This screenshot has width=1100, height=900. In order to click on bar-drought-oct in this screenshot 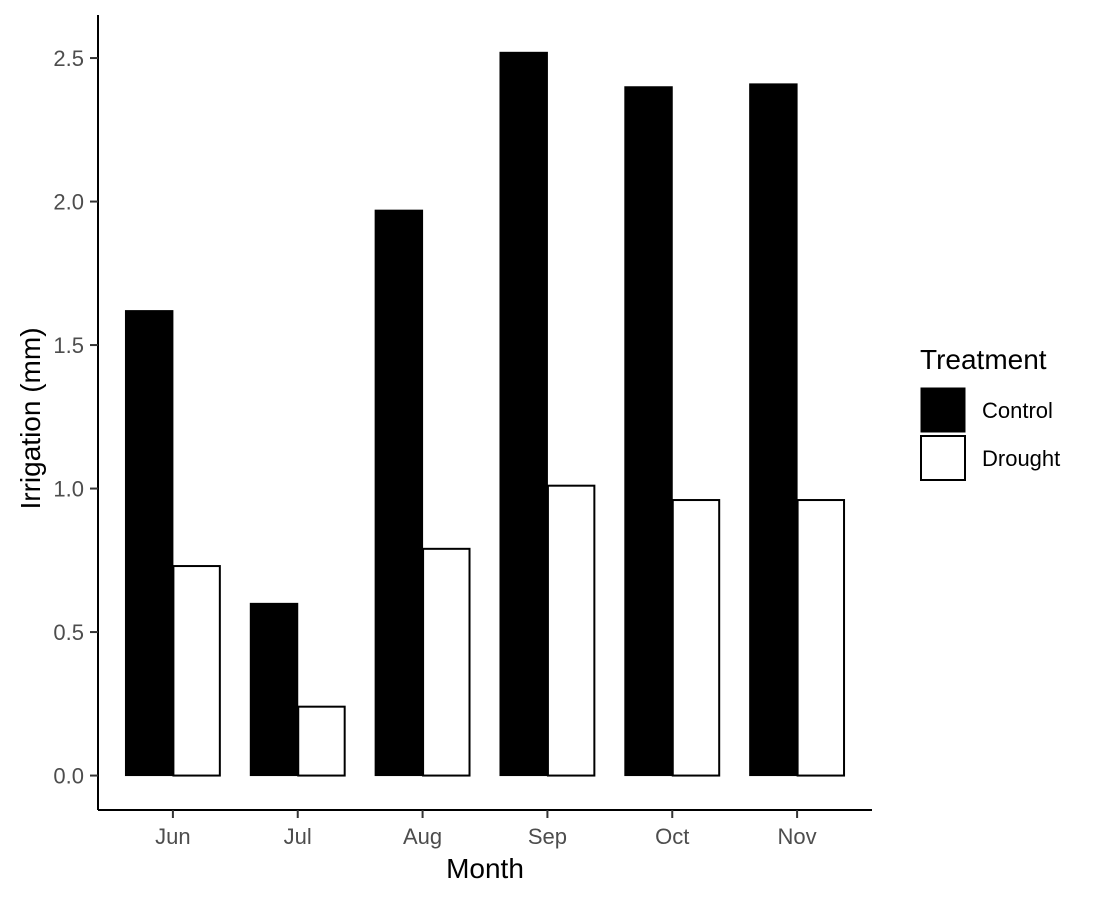, I will do `click(696, 638)`.